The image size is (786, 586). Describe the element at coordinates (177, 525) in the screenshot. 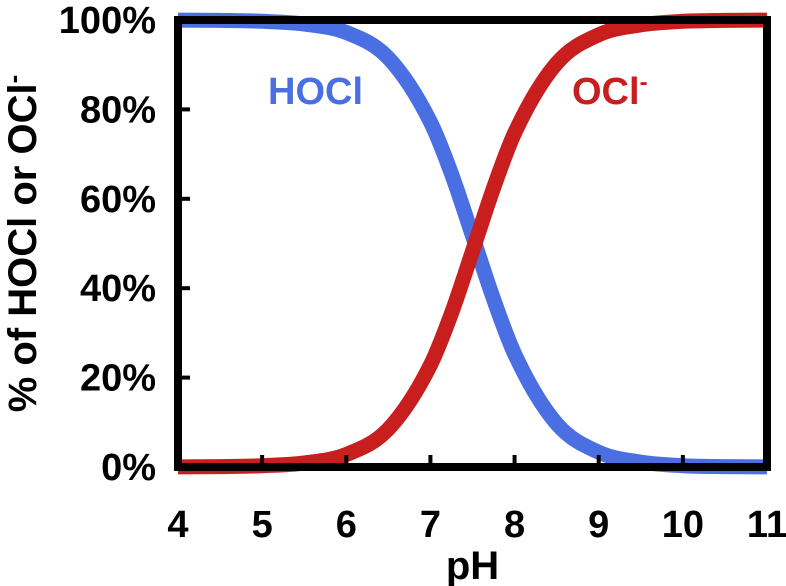

I see `x-tick-label: 4` at that location.